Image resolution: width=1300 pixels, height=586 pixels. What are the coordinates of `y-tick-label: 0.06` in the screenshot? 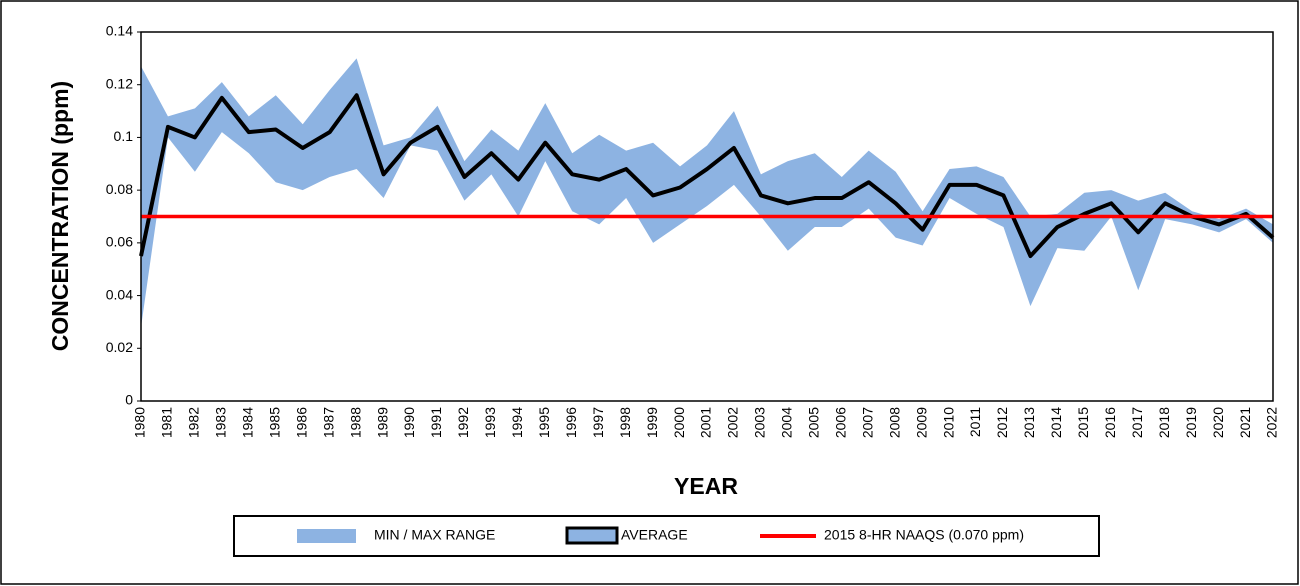 It's located at (119, 242).